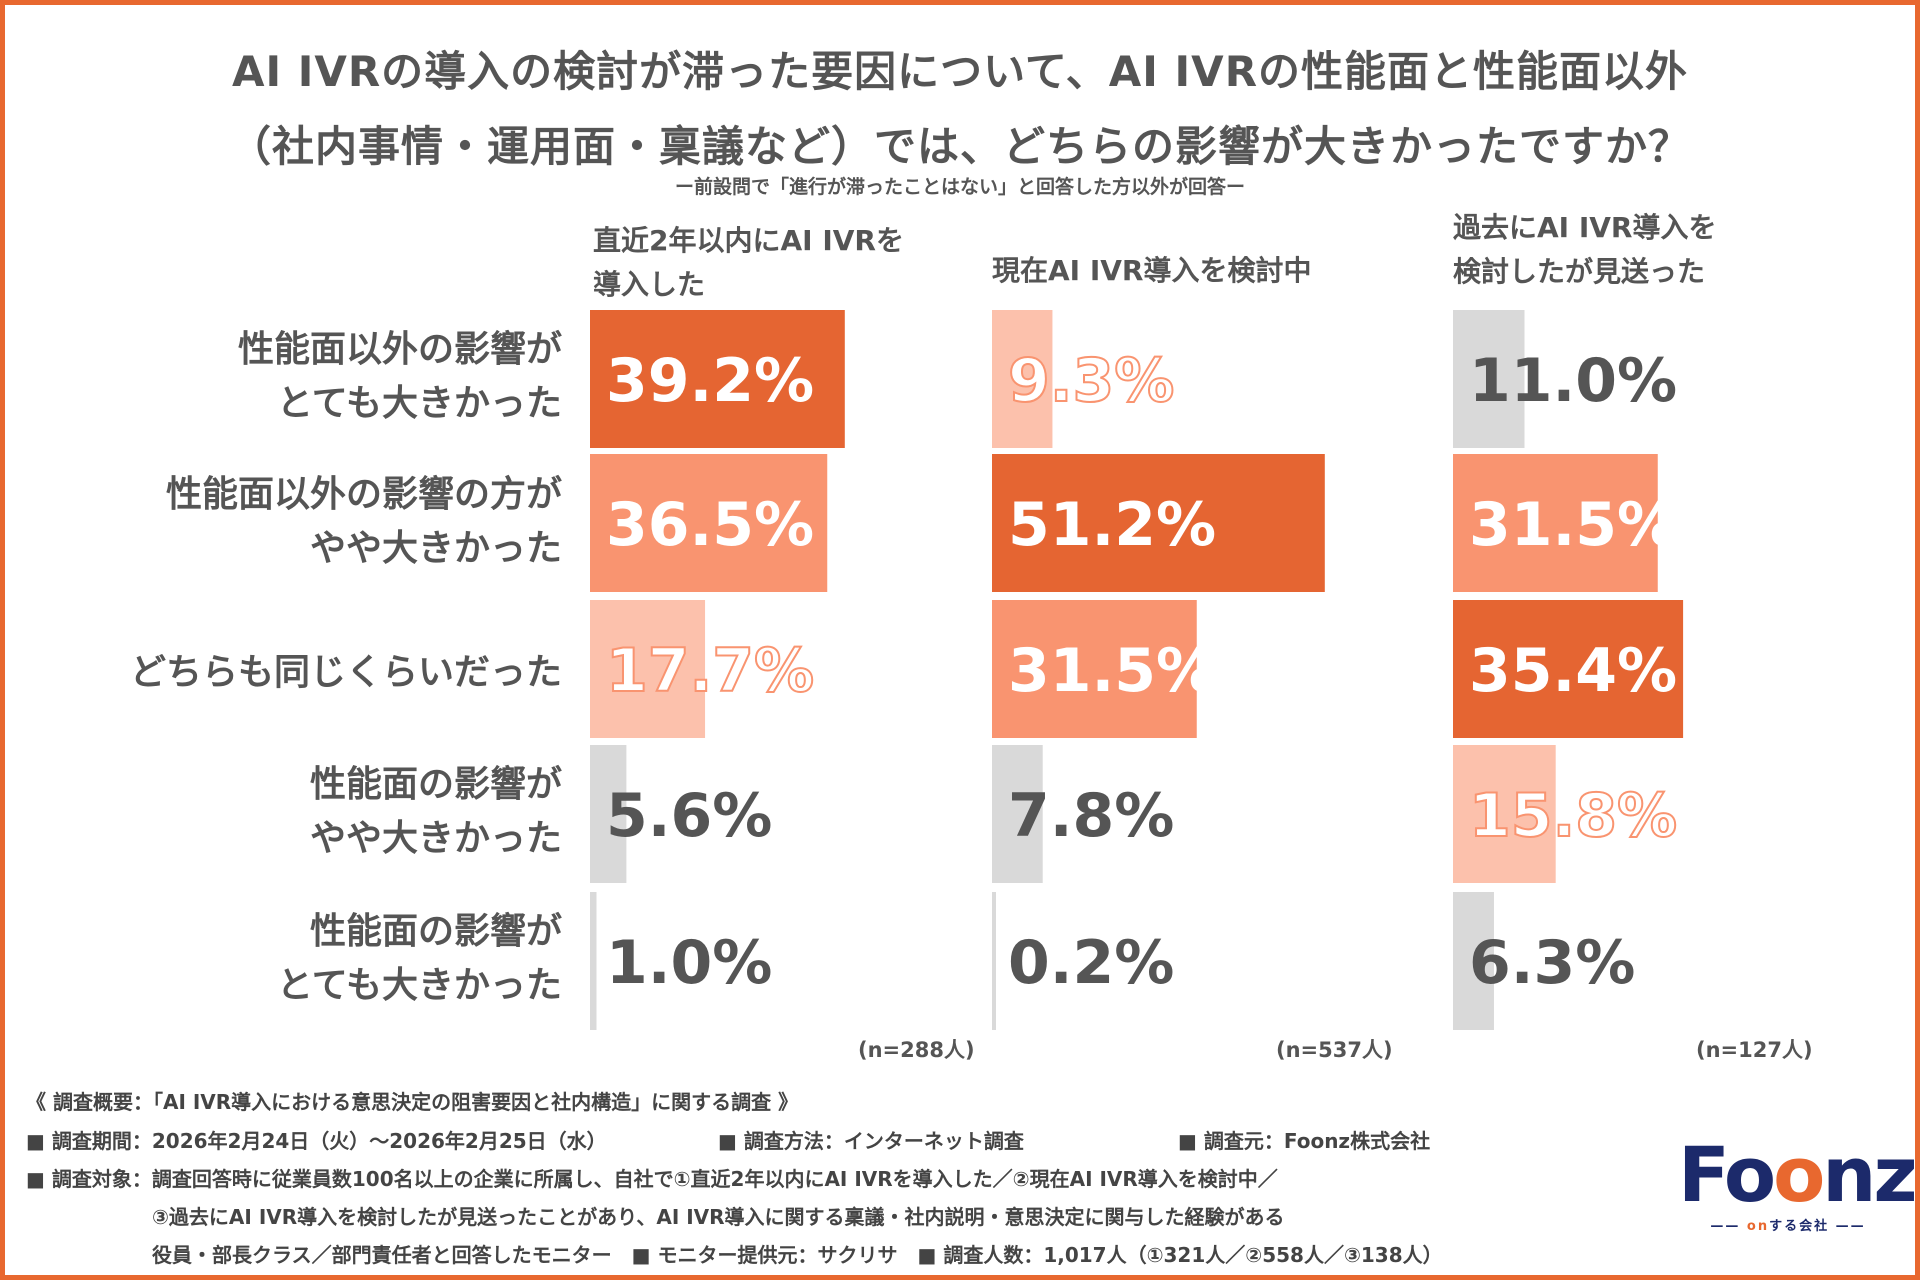 Image resolution: width=1920 pixels, height=1280 pixels. What do you see at coordinates (916, 1050) in the screenshot?
I see `sample-size-label: (n=288人)` at bounding box center [916, 1050].